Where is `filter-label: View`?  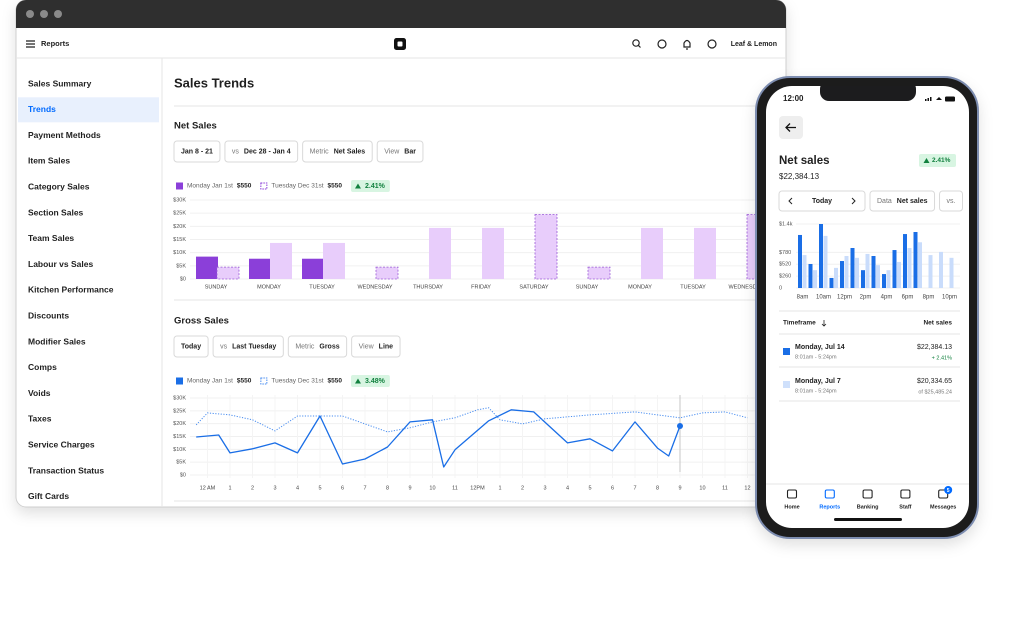 filter-label: View is located at coordinates (367, 346).